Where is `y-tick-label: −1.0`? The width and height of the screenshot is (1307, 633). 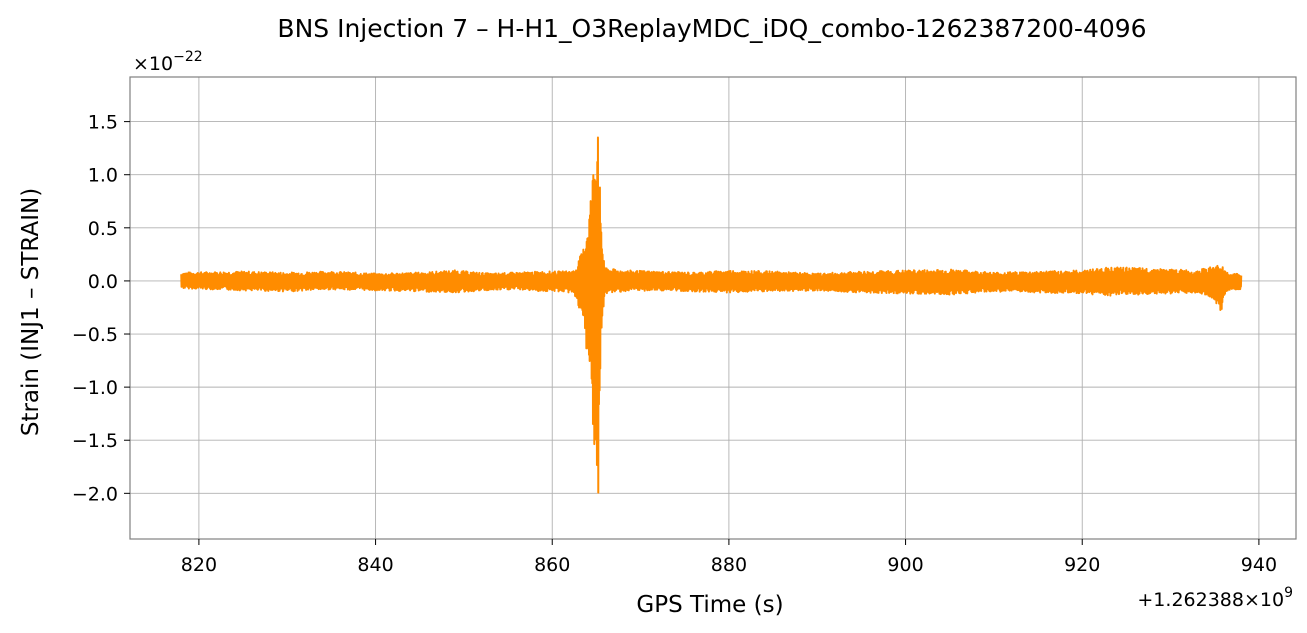 y-tick-label: −1.0 is located at coordinates (95, 388).